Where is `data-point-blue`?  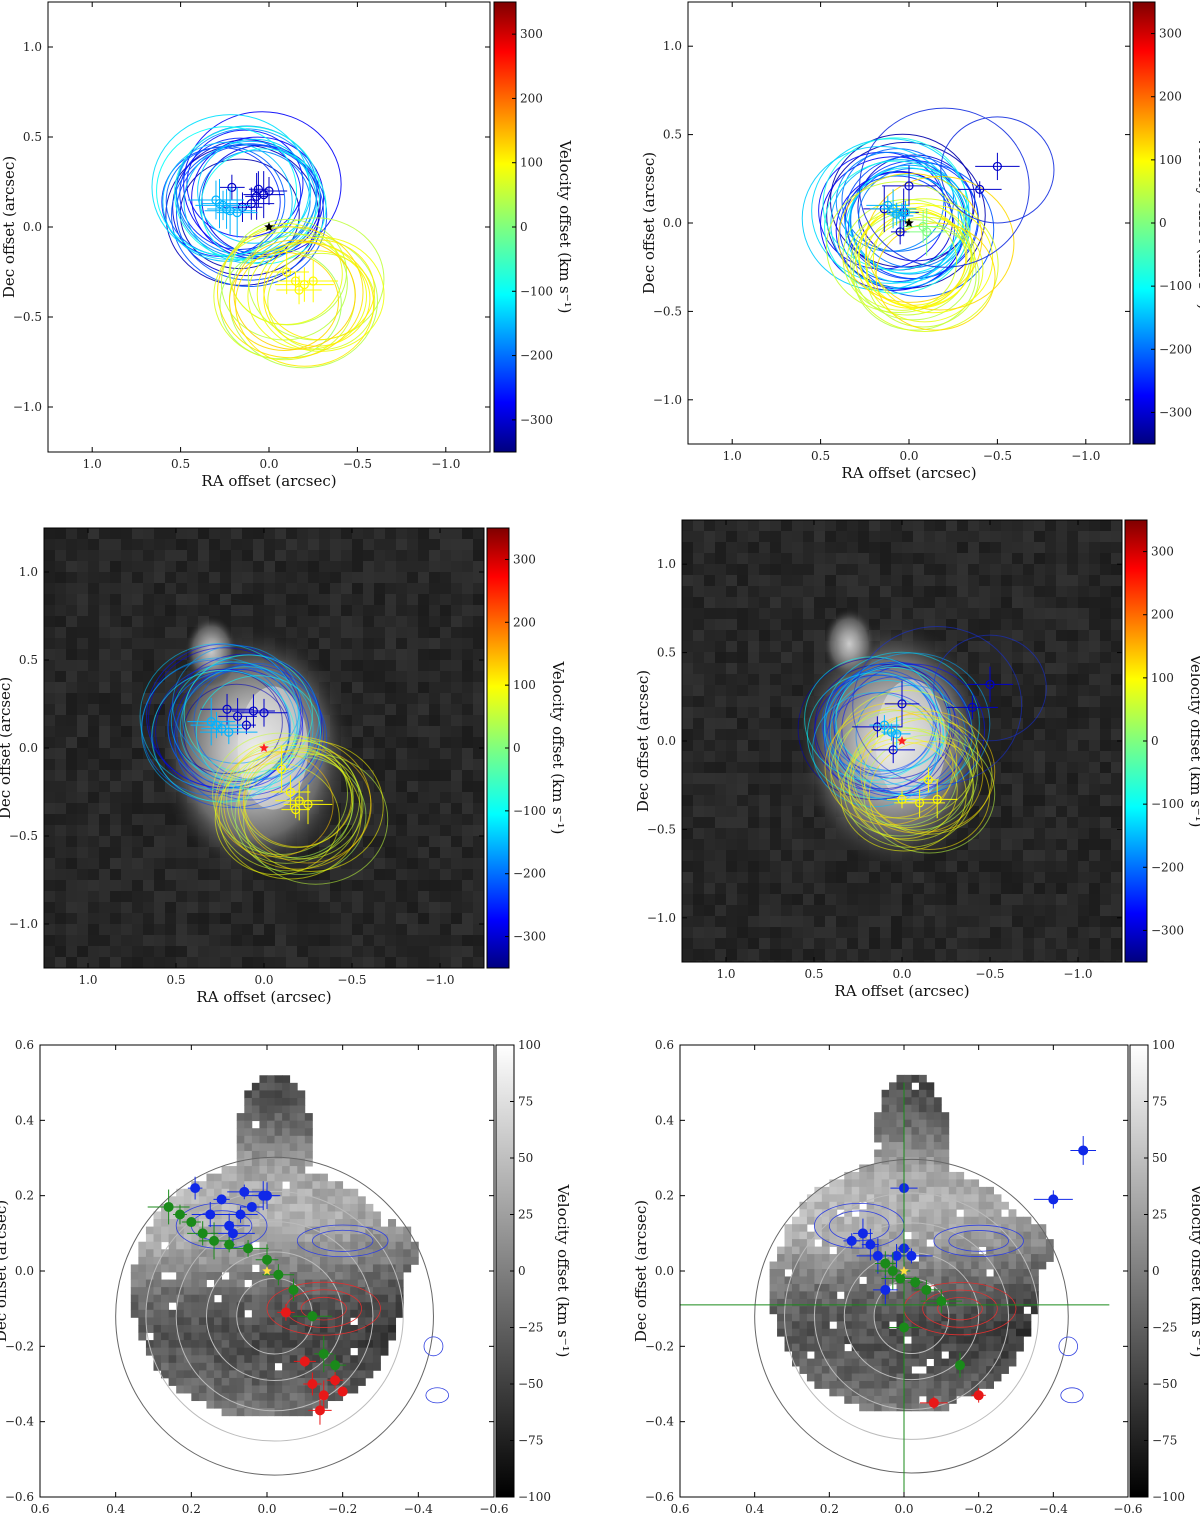
data-point-blue is located at coordinates (232, 187).